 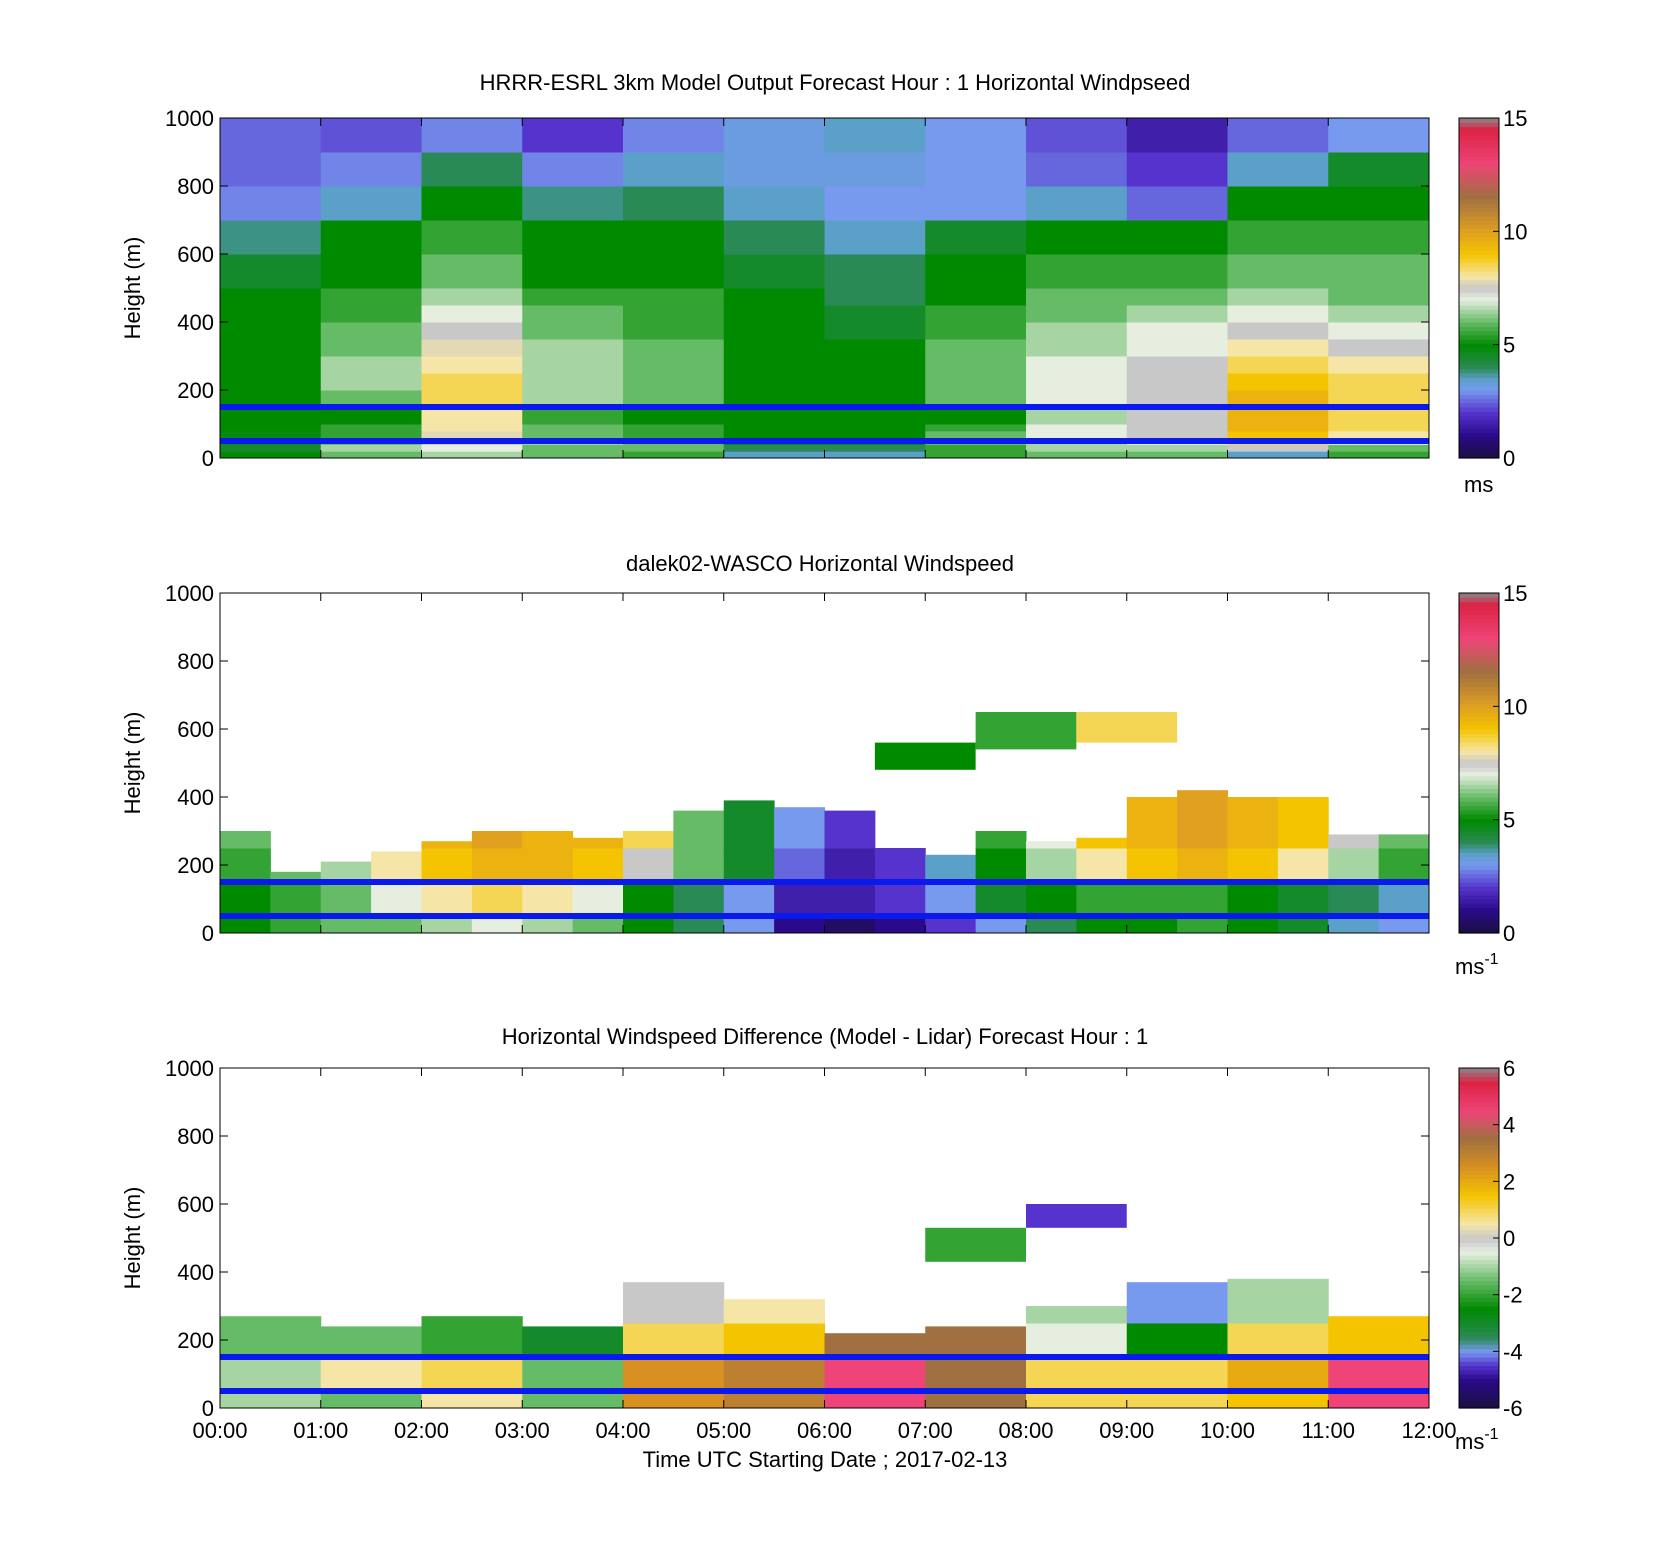 I want to click on x-tick-label: 05:00, so click(x=723, y=1430).